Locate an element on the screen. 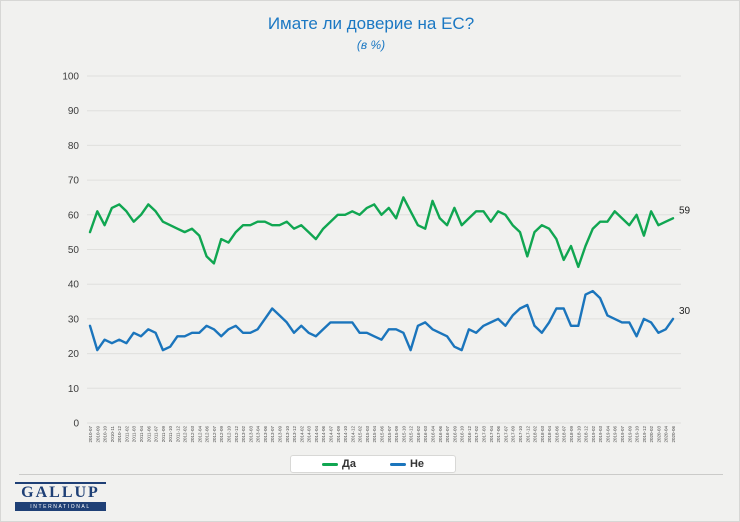 This screenshot has width=740, height=522. chart-subtitle: (в %) is located at coordinates (371, 45).